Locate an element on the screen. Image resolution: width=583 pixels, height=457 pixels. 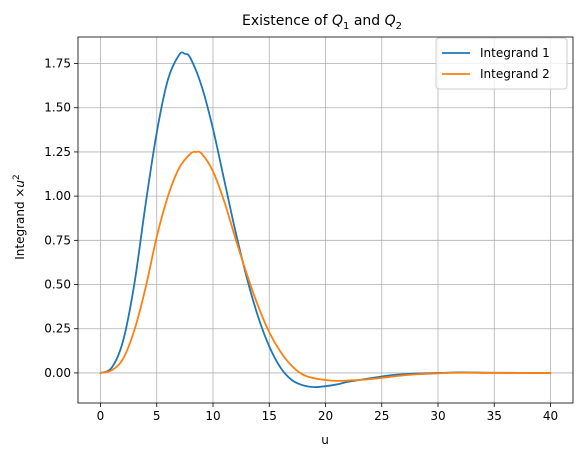
legend: Integrand 1 Integrand 2 is located at coordinates (501, 63).